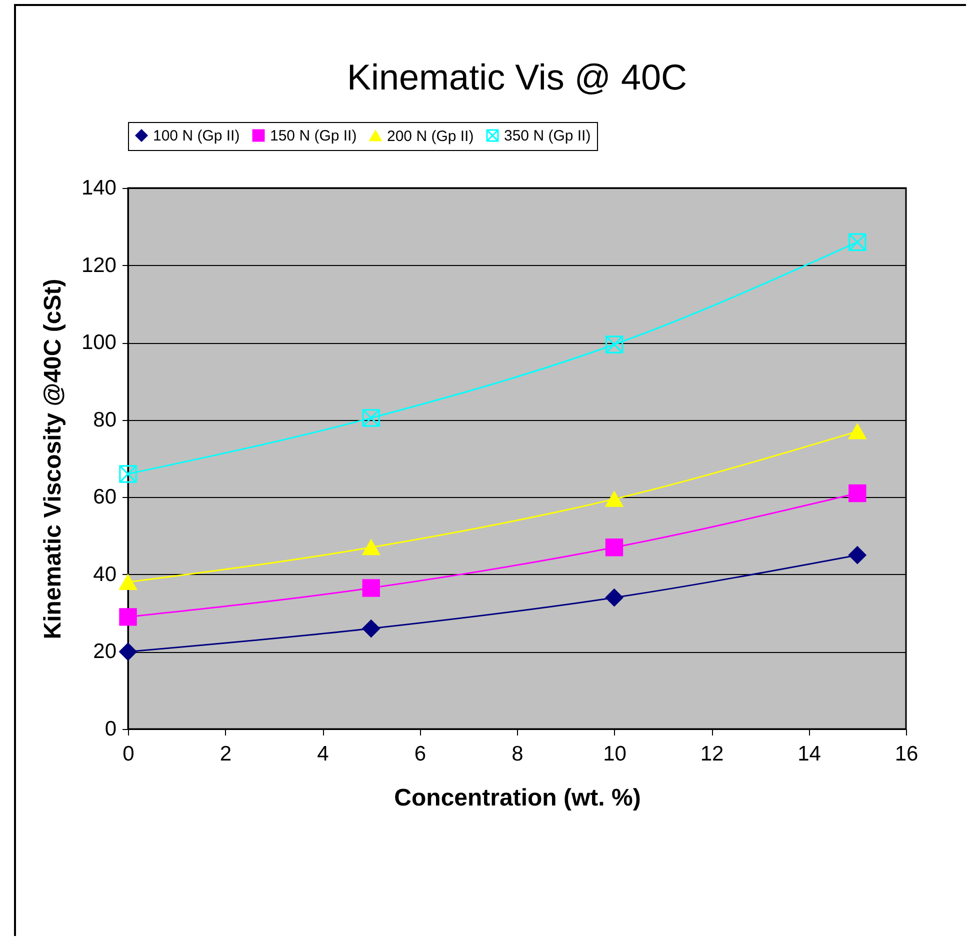 This screenshot has height=944, width=977. What do you see at coordinates (810, 754) in the screenshot?
I see `x-tick-label: 14` at bounding box center [810, 754].